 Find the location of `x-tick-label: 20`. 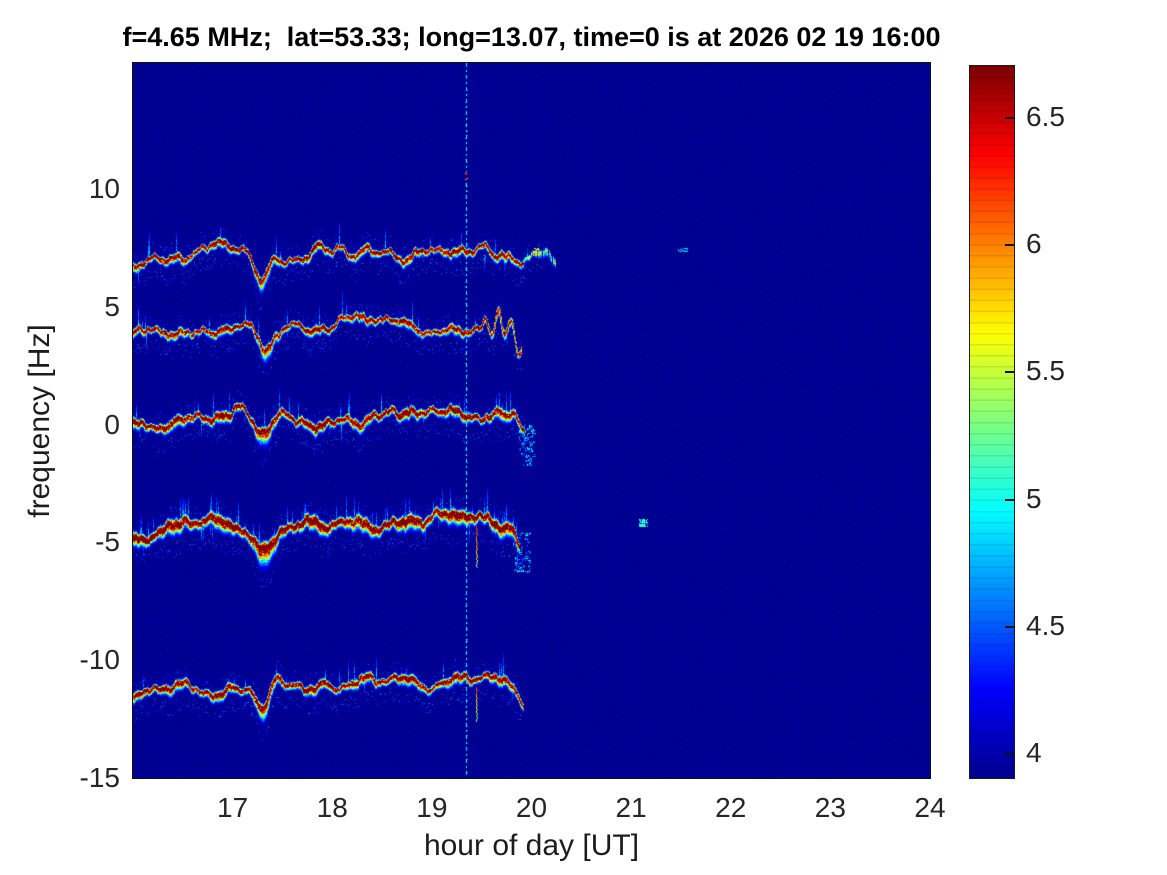

x-tick-label: 20 is located at coordinates (531, 807).